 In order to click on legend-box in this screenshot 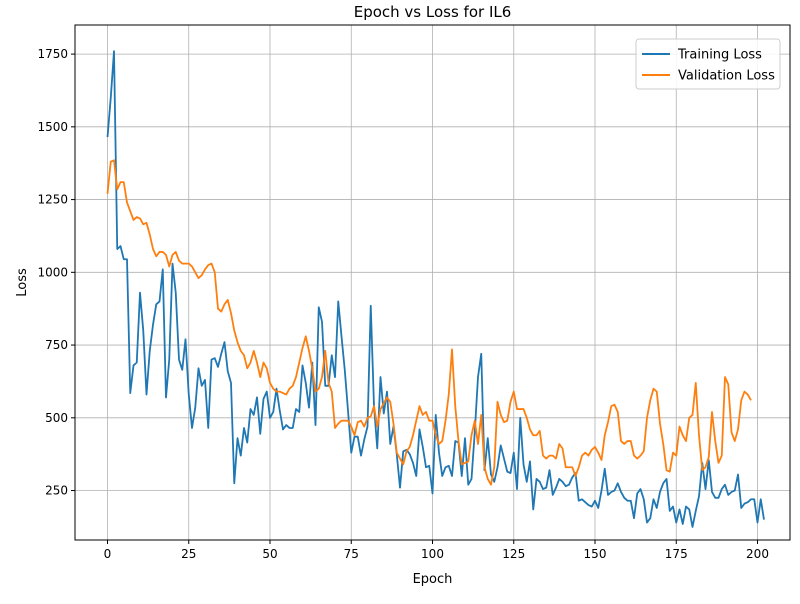, I will do `click(708, 64)`.